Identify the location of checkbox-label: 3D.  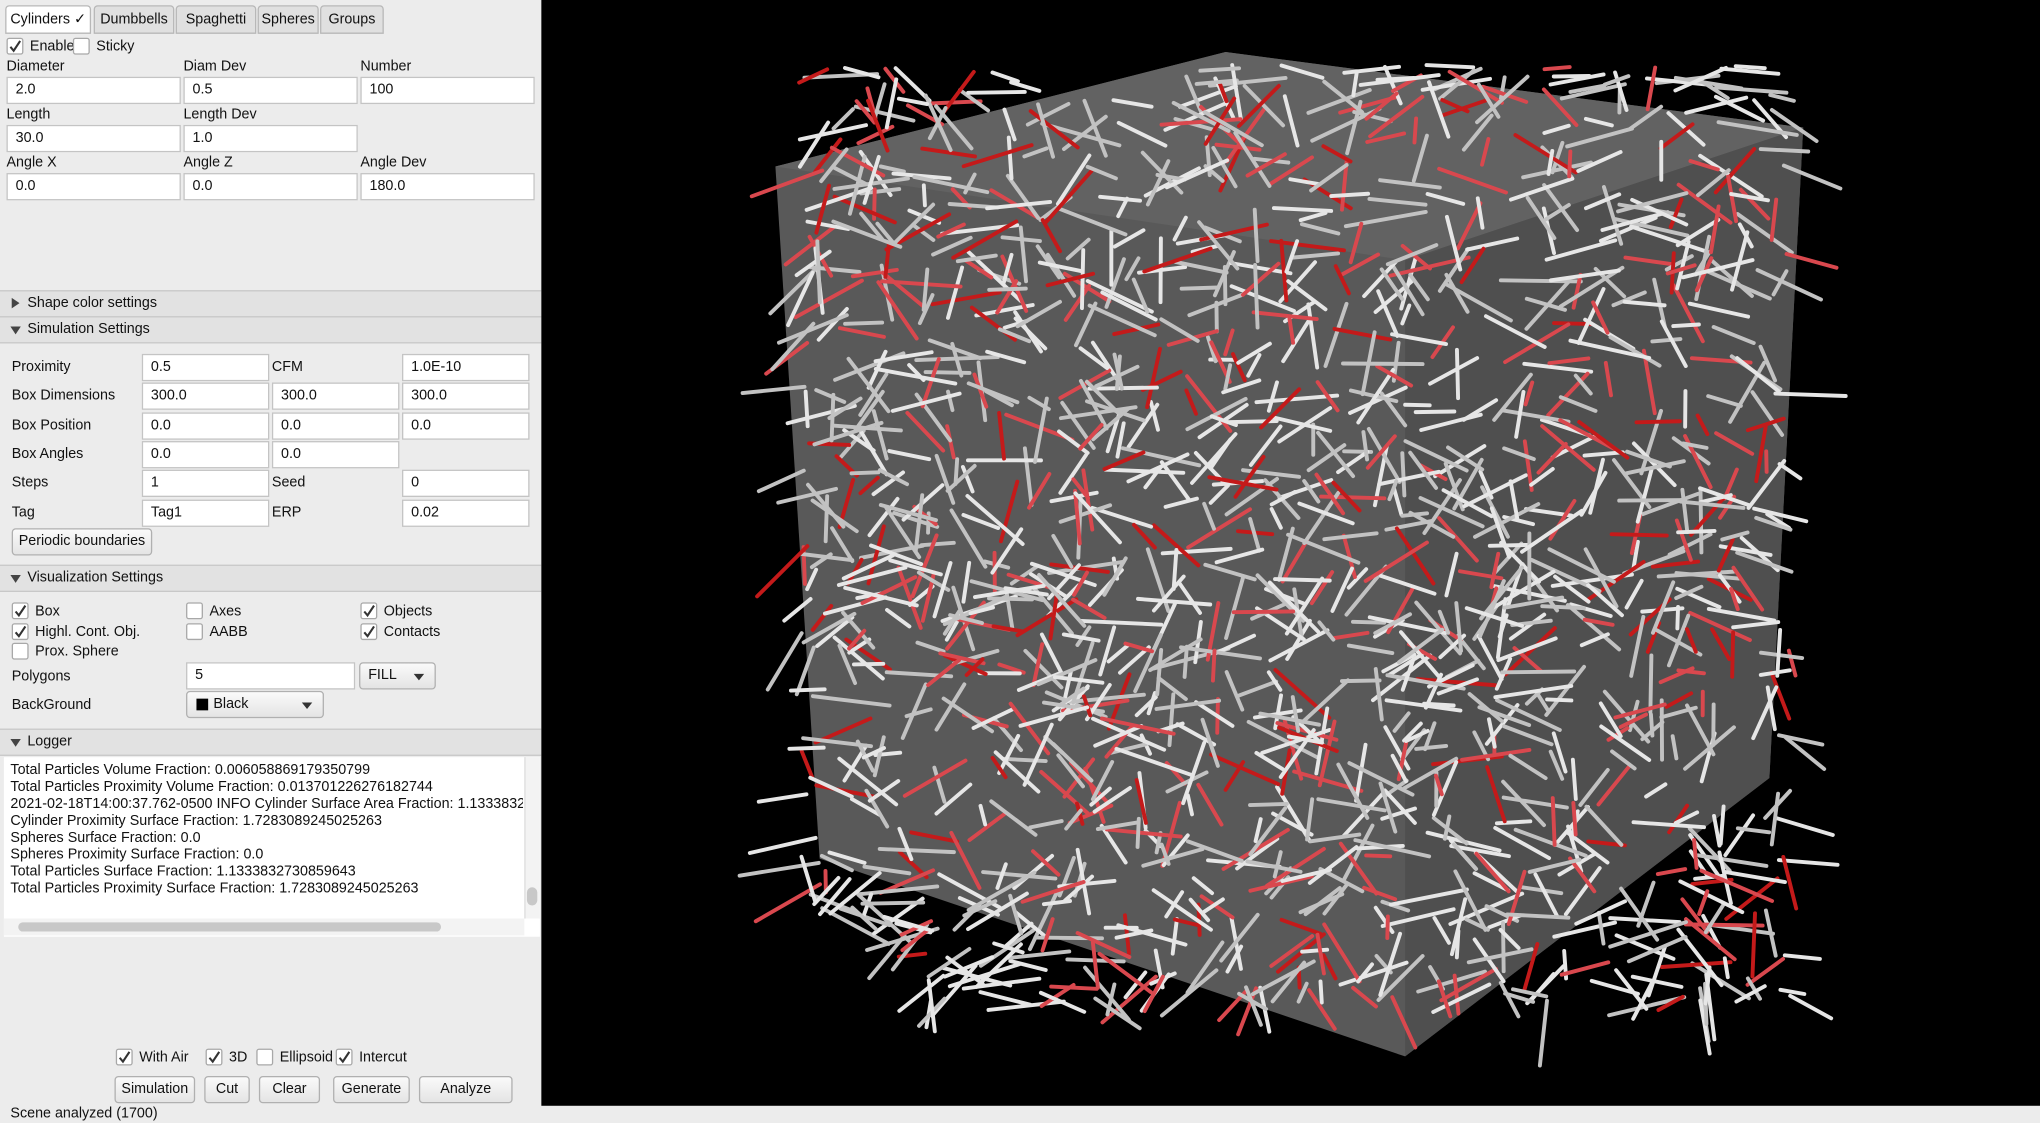
(238, 1057).